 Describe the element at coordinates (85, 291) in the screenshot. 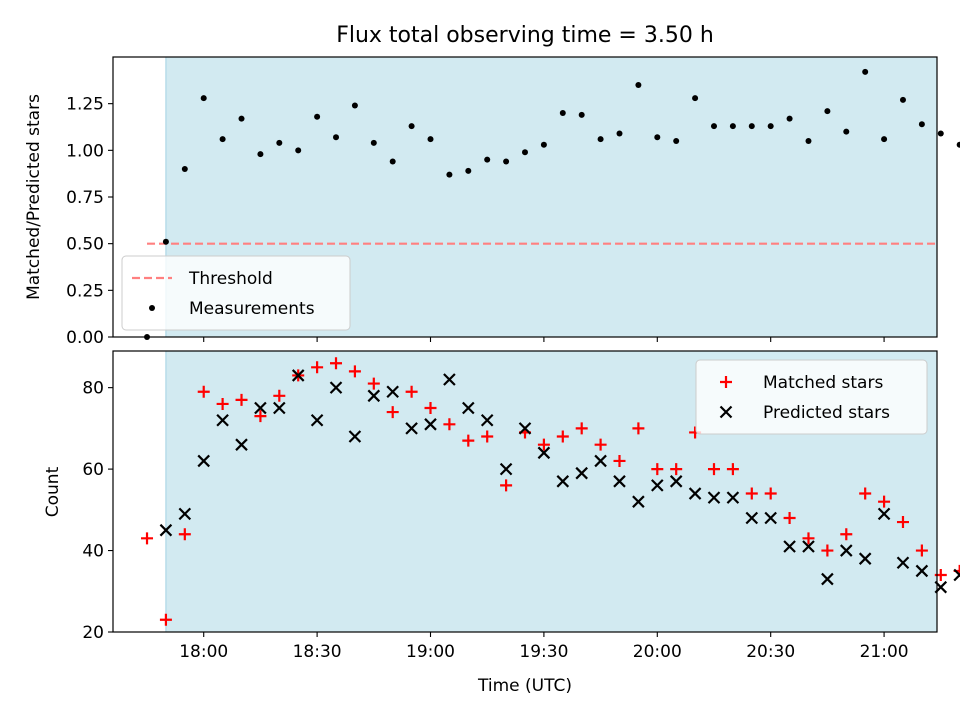

I see `y-tick-label: 0.25` at that location.